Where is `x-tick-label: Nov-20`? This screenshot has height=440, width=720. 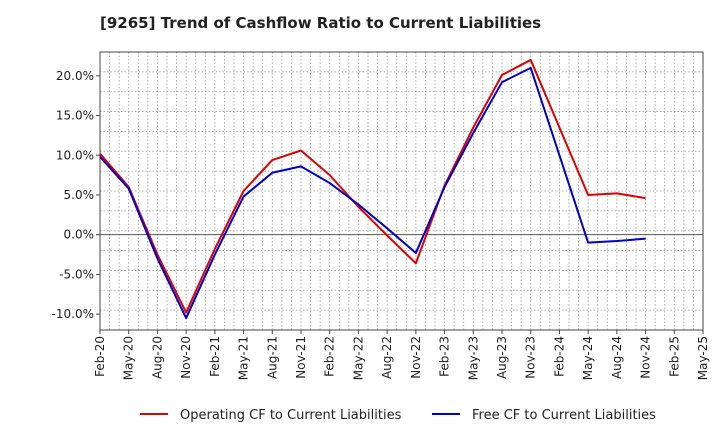
x-tick-label: Nov-20 is located at coordinates (186, 357).